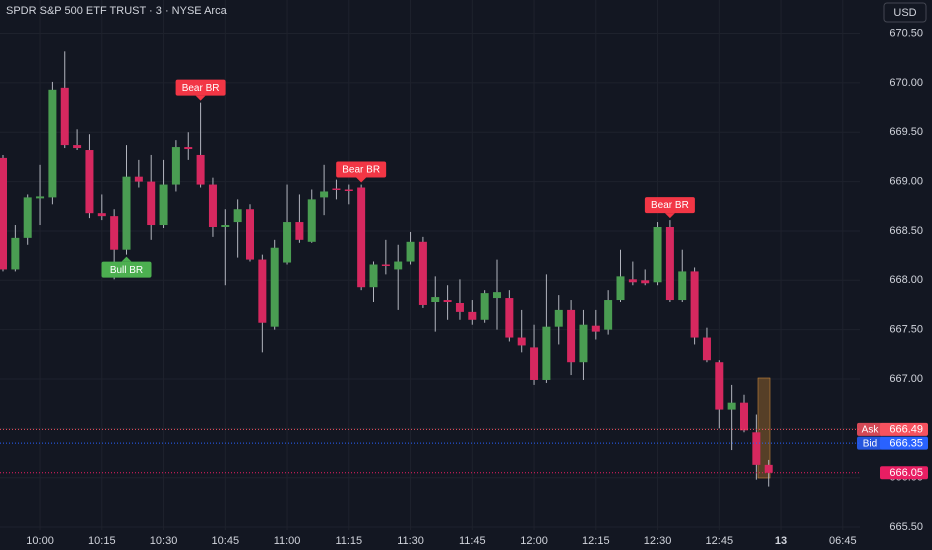 This screenshot has width=932, height=550. What do you see at coordinates (906, 430) in the screenshot?
I see `price-tag-value: 666.49` at bounding box center [906, 430].